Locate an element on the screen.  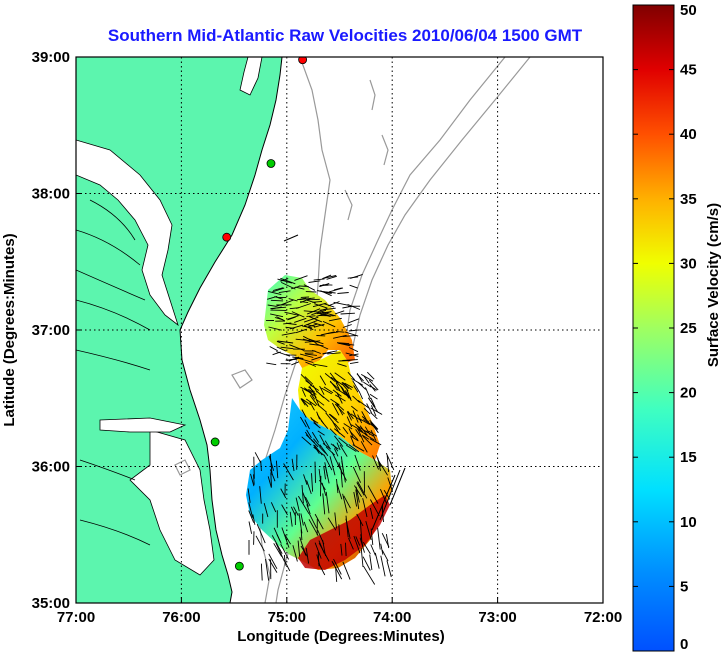
colorbar-tick-label: 50 is located at coordinates (688, 10).